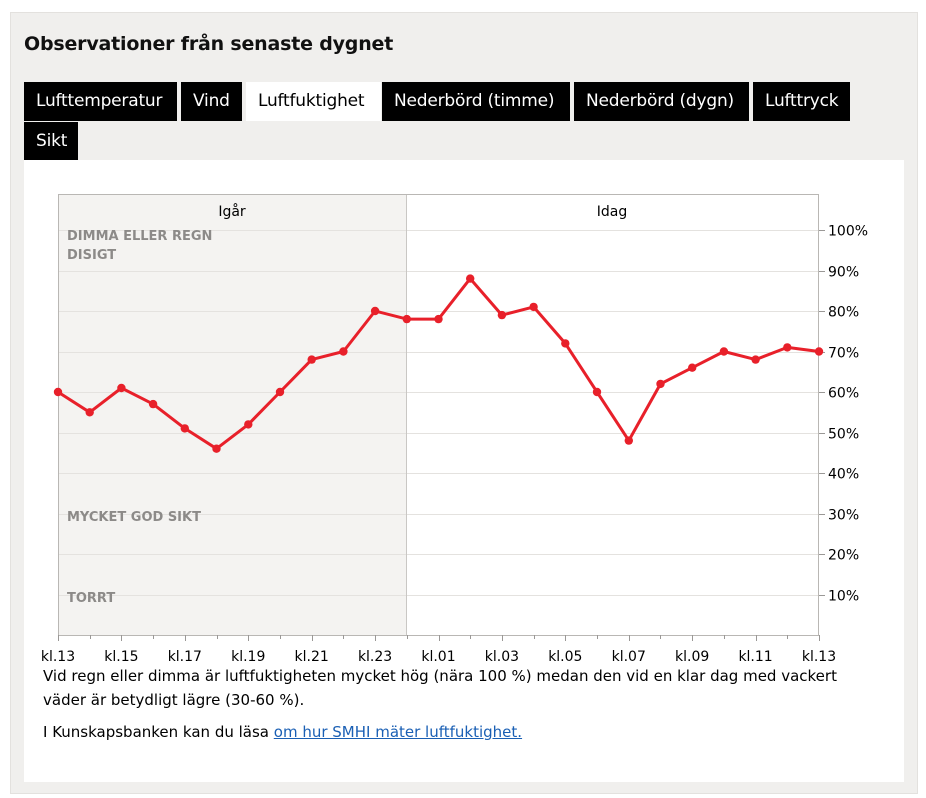 The height and width of the screenshot is (798, 926). What do you see at coordinates (158, 732) in the screenshot?
I see `knowledge-bank-prefix: I Kunskapsbanken kan du läsa` at bounding box center [158, 732].